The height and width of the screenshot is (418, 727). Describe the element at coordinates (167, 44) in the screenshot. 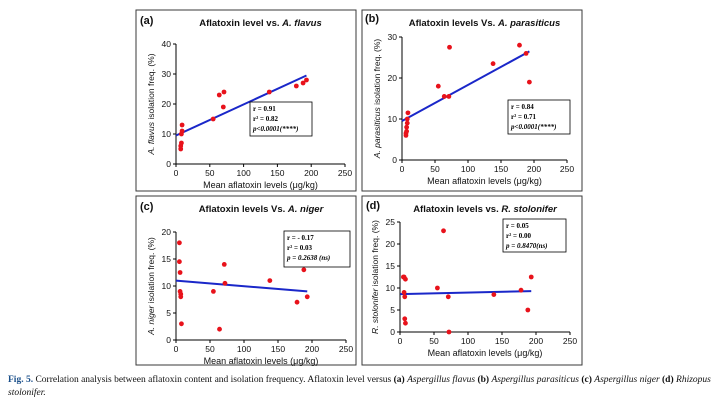

I see `y-tick-label: 40` at that location.